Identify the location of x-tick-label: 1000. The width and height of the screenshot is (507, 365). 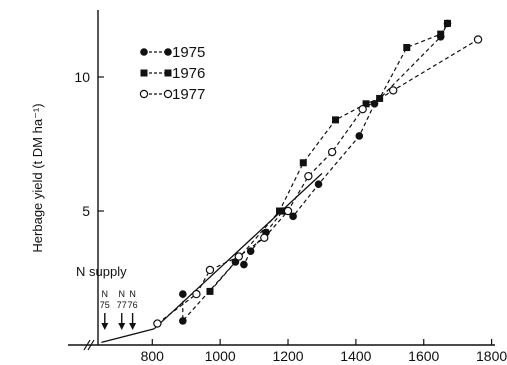
(220, 356).